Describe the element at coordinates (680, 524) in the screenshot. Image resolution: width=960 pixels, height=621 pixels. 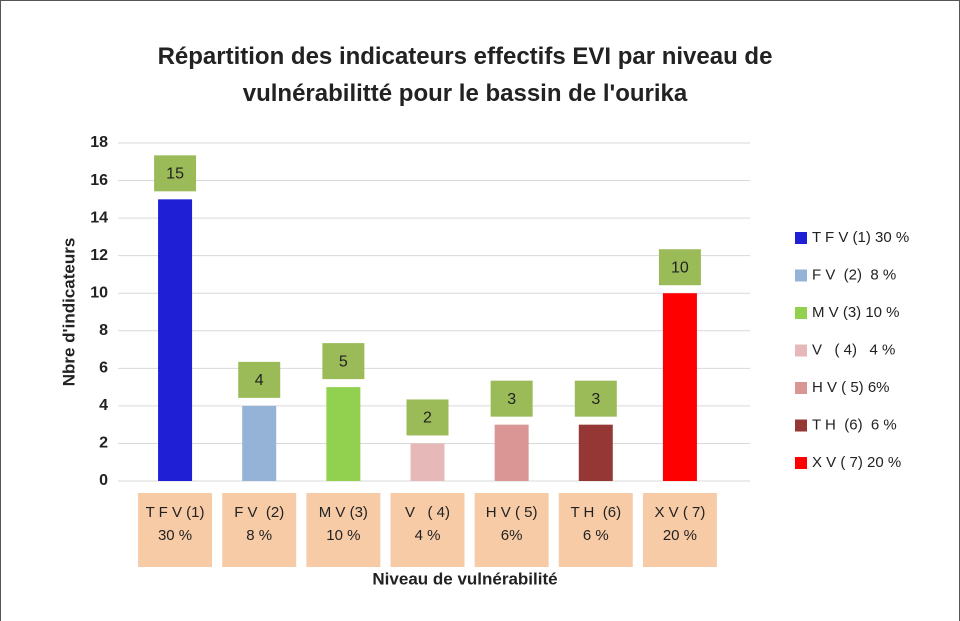
I see `x-tick-label: X V ( 7) 20 %` at that location.